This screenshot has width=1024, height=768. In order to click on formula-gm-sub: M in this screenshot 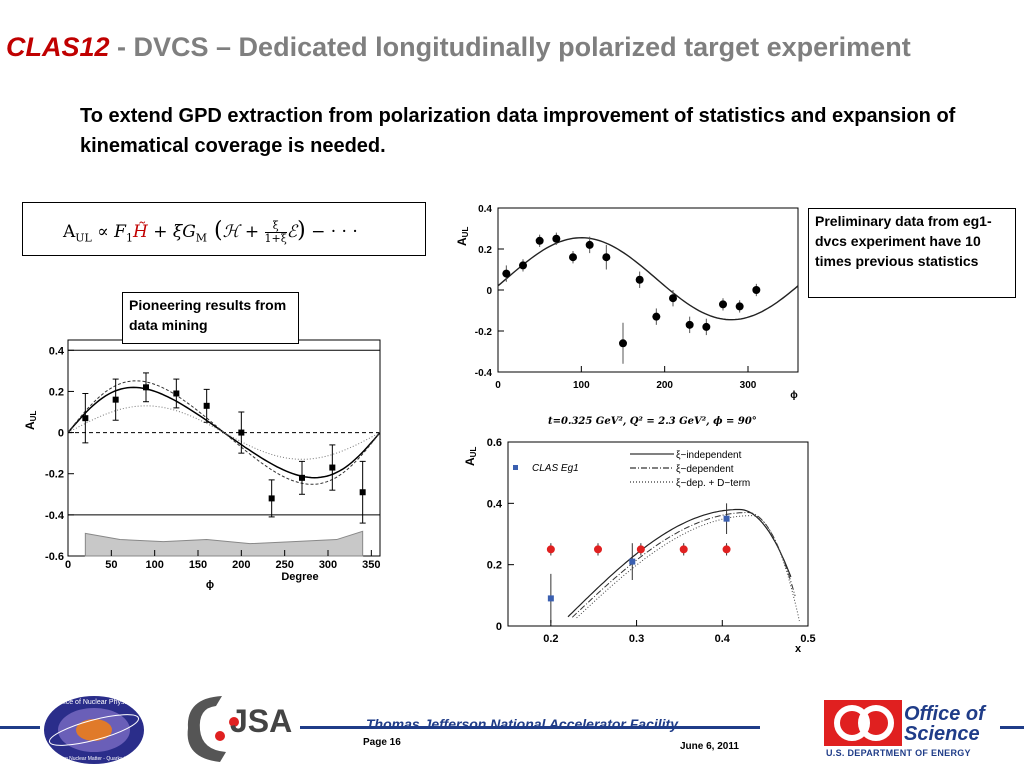, I will do `click(201, 238)`.